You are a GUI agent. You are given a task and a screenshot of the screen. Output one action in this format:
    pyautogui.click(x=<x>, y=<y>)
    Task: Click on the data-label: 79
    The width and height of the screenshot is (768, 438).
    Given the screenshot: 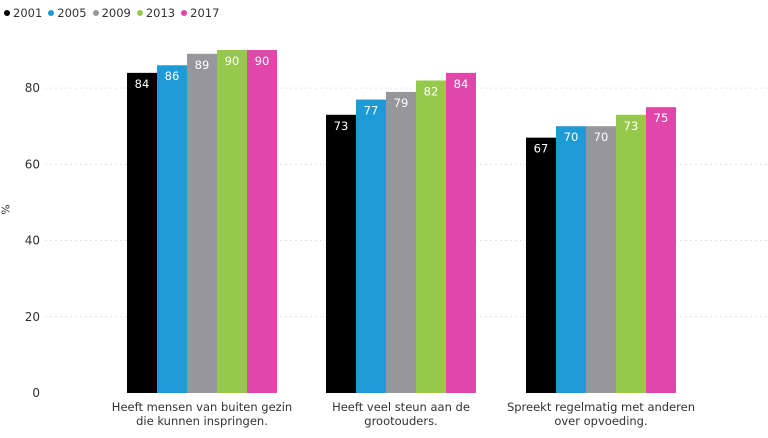 What is the action you would take?
    pyautogui.click(x=401, y=103)
    